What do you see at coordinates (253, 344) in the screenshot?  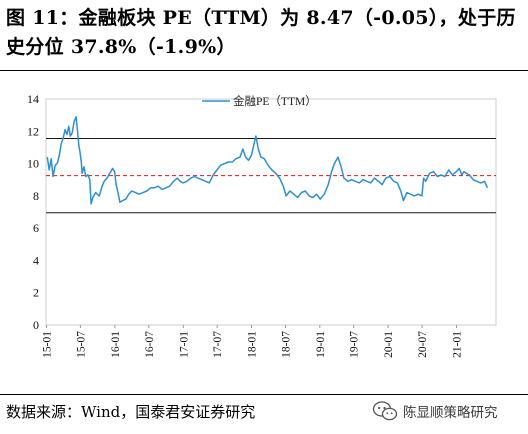 I see `x-tick-label: 18-01` at bounding box center [253, 344].